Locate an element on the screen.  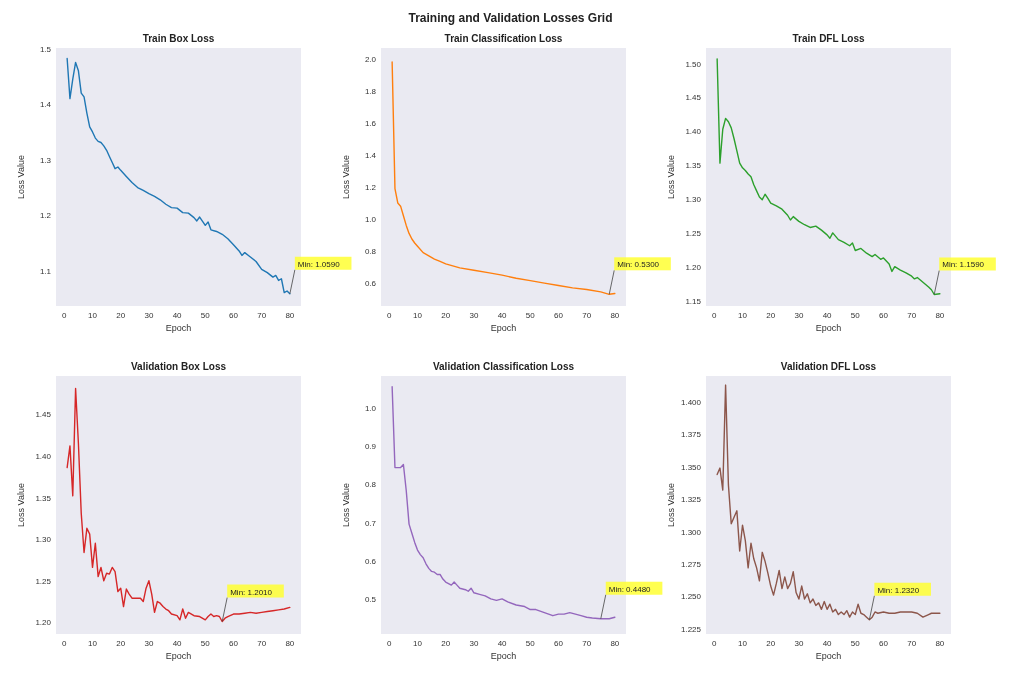
chart-title: Validation Box Loss is located at coordinates (178, 366).